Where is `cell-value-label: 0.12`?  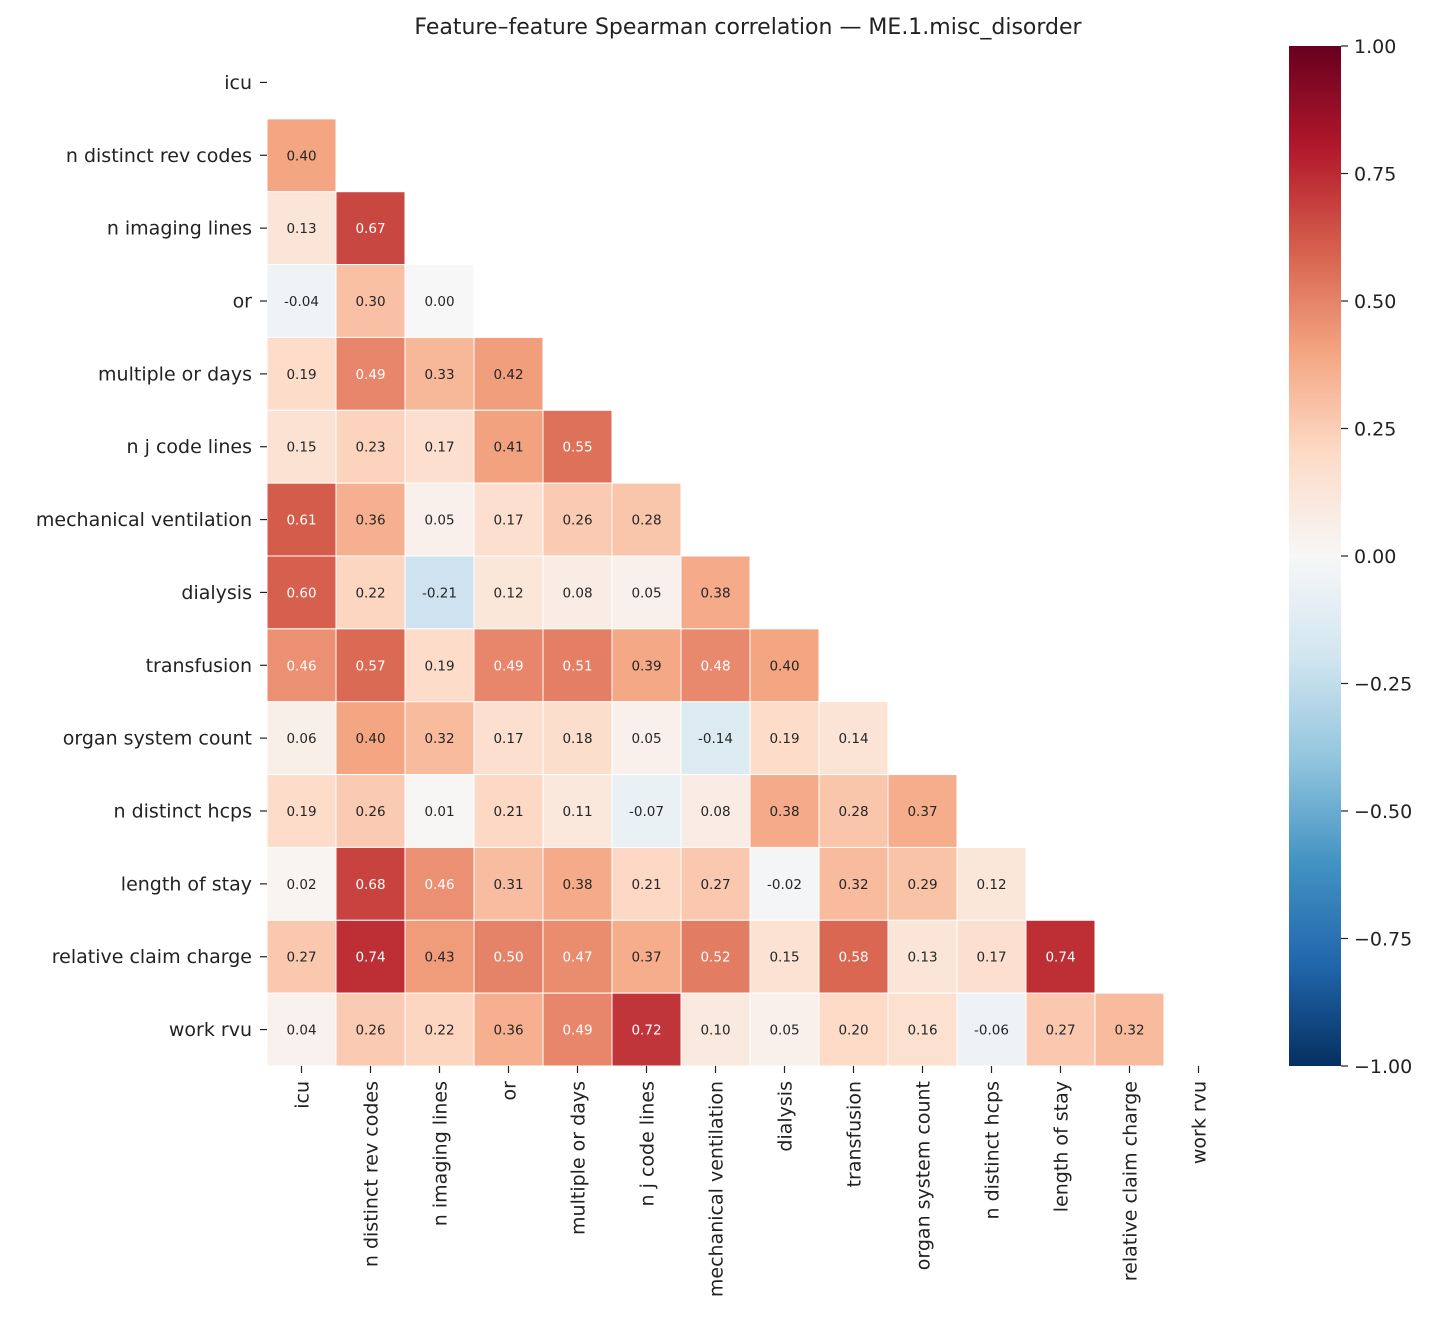 cell-value-label: 0.12 is located at coordinates (508, 593).